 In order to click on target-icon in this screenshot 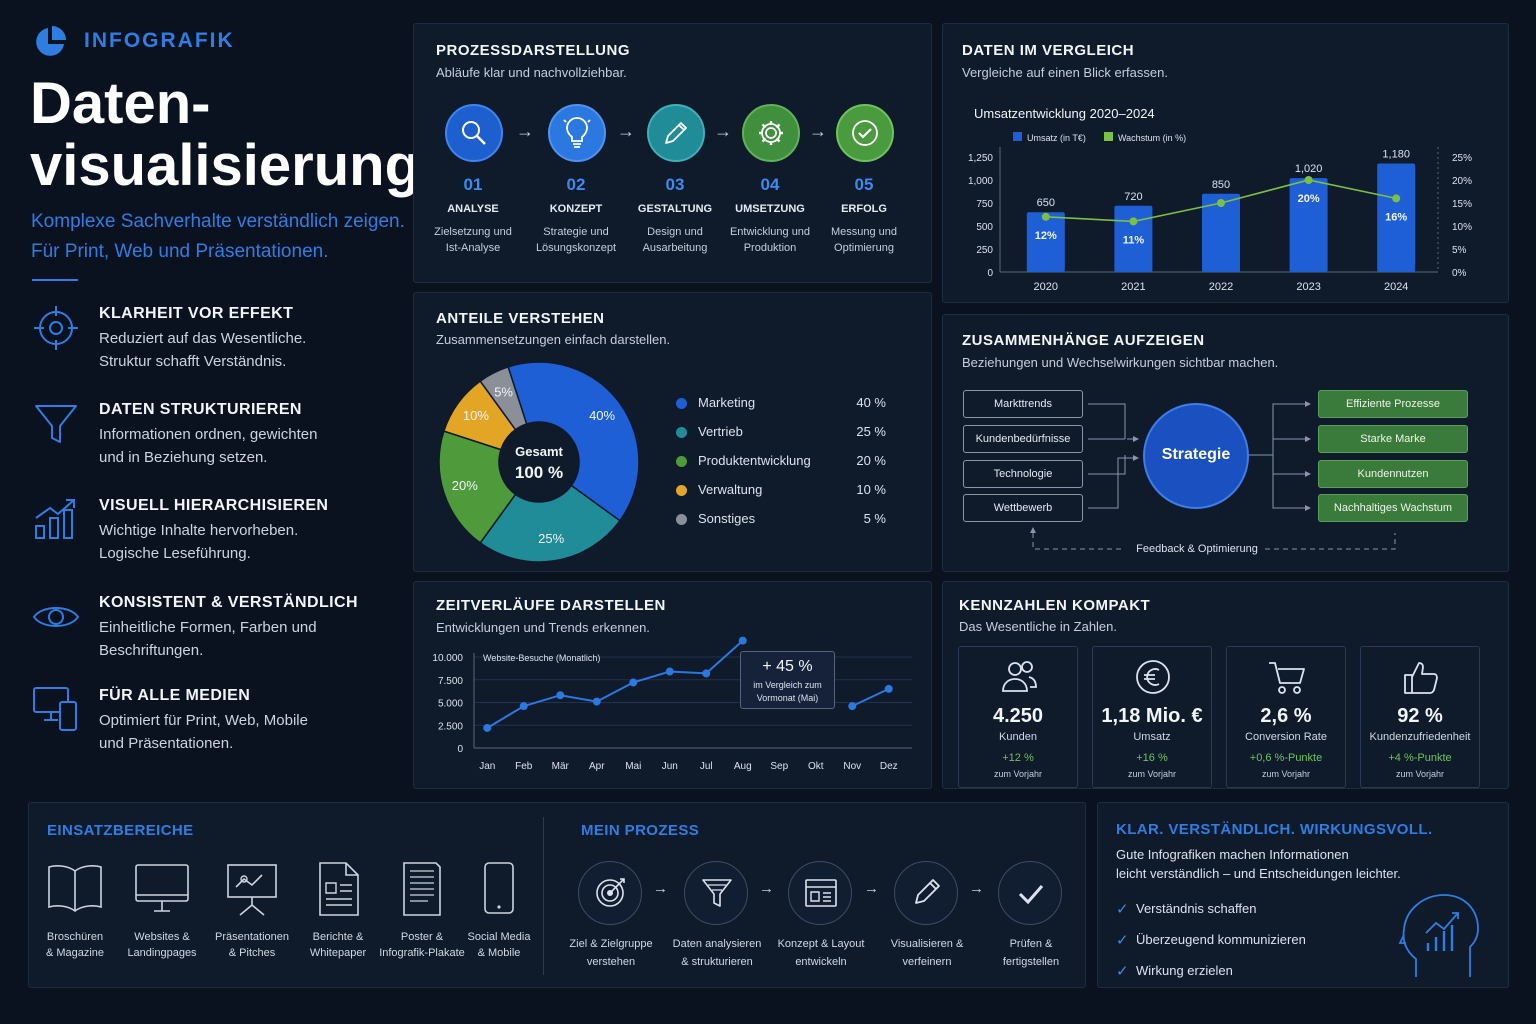, I will do `click(56, 328)`.